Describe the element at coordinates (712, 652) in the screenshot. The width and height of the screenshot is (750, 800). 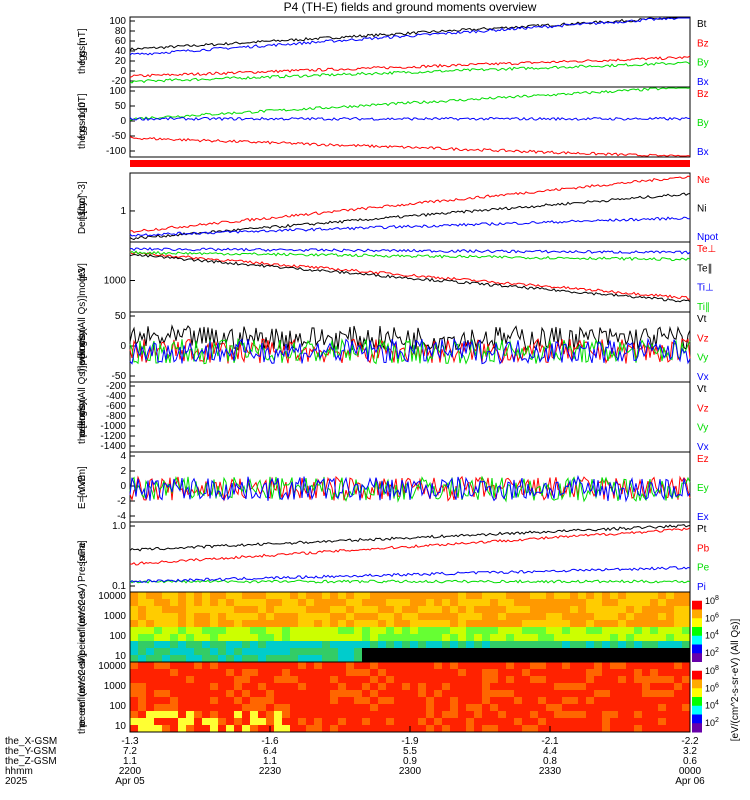
I see `colorbar-tick: 102` at that location.